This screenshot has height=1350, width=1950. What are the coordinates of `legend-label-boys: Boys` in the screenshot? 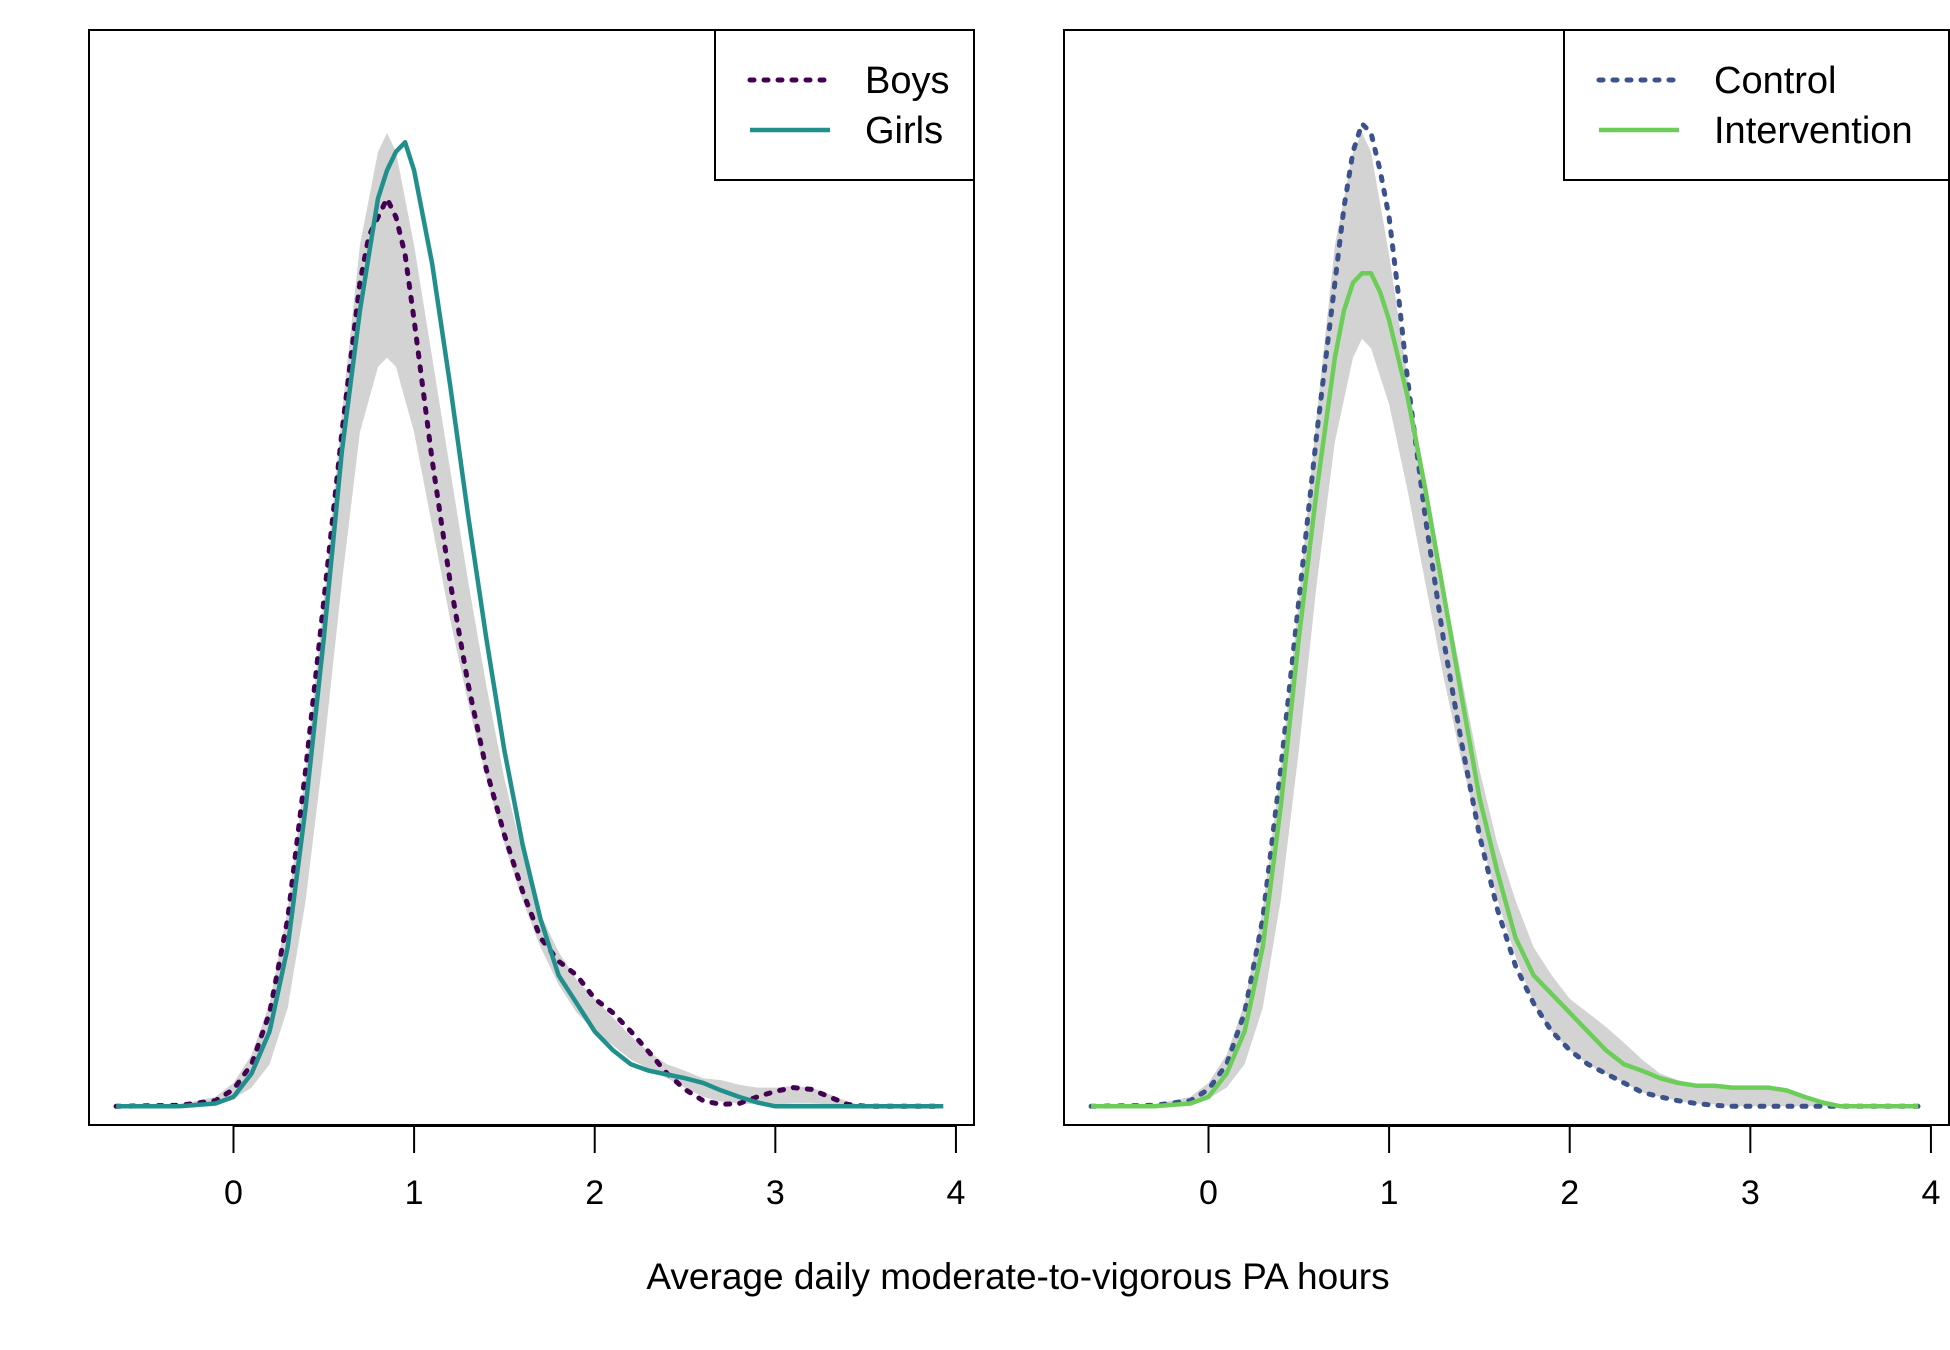 It's located at (907, 81).